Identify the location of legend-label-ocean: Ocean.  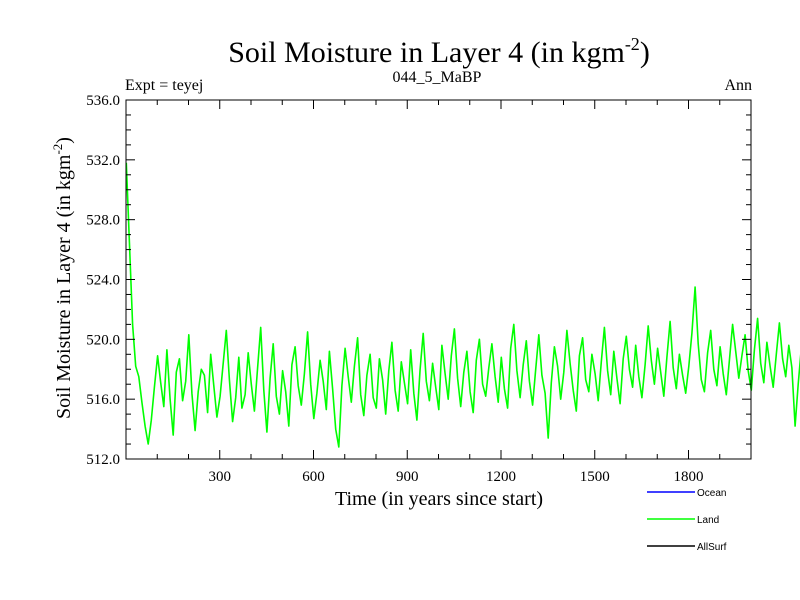
(711, 493).